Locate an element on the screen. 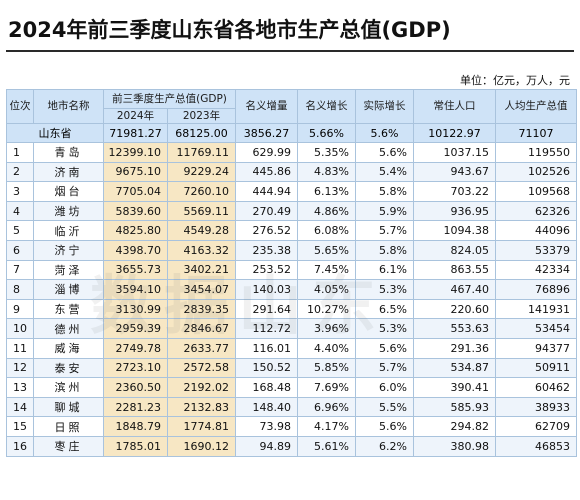 The width and height of the screenshot is (580, 500). rank-cell: 7 is located at coordinates (20, 270).